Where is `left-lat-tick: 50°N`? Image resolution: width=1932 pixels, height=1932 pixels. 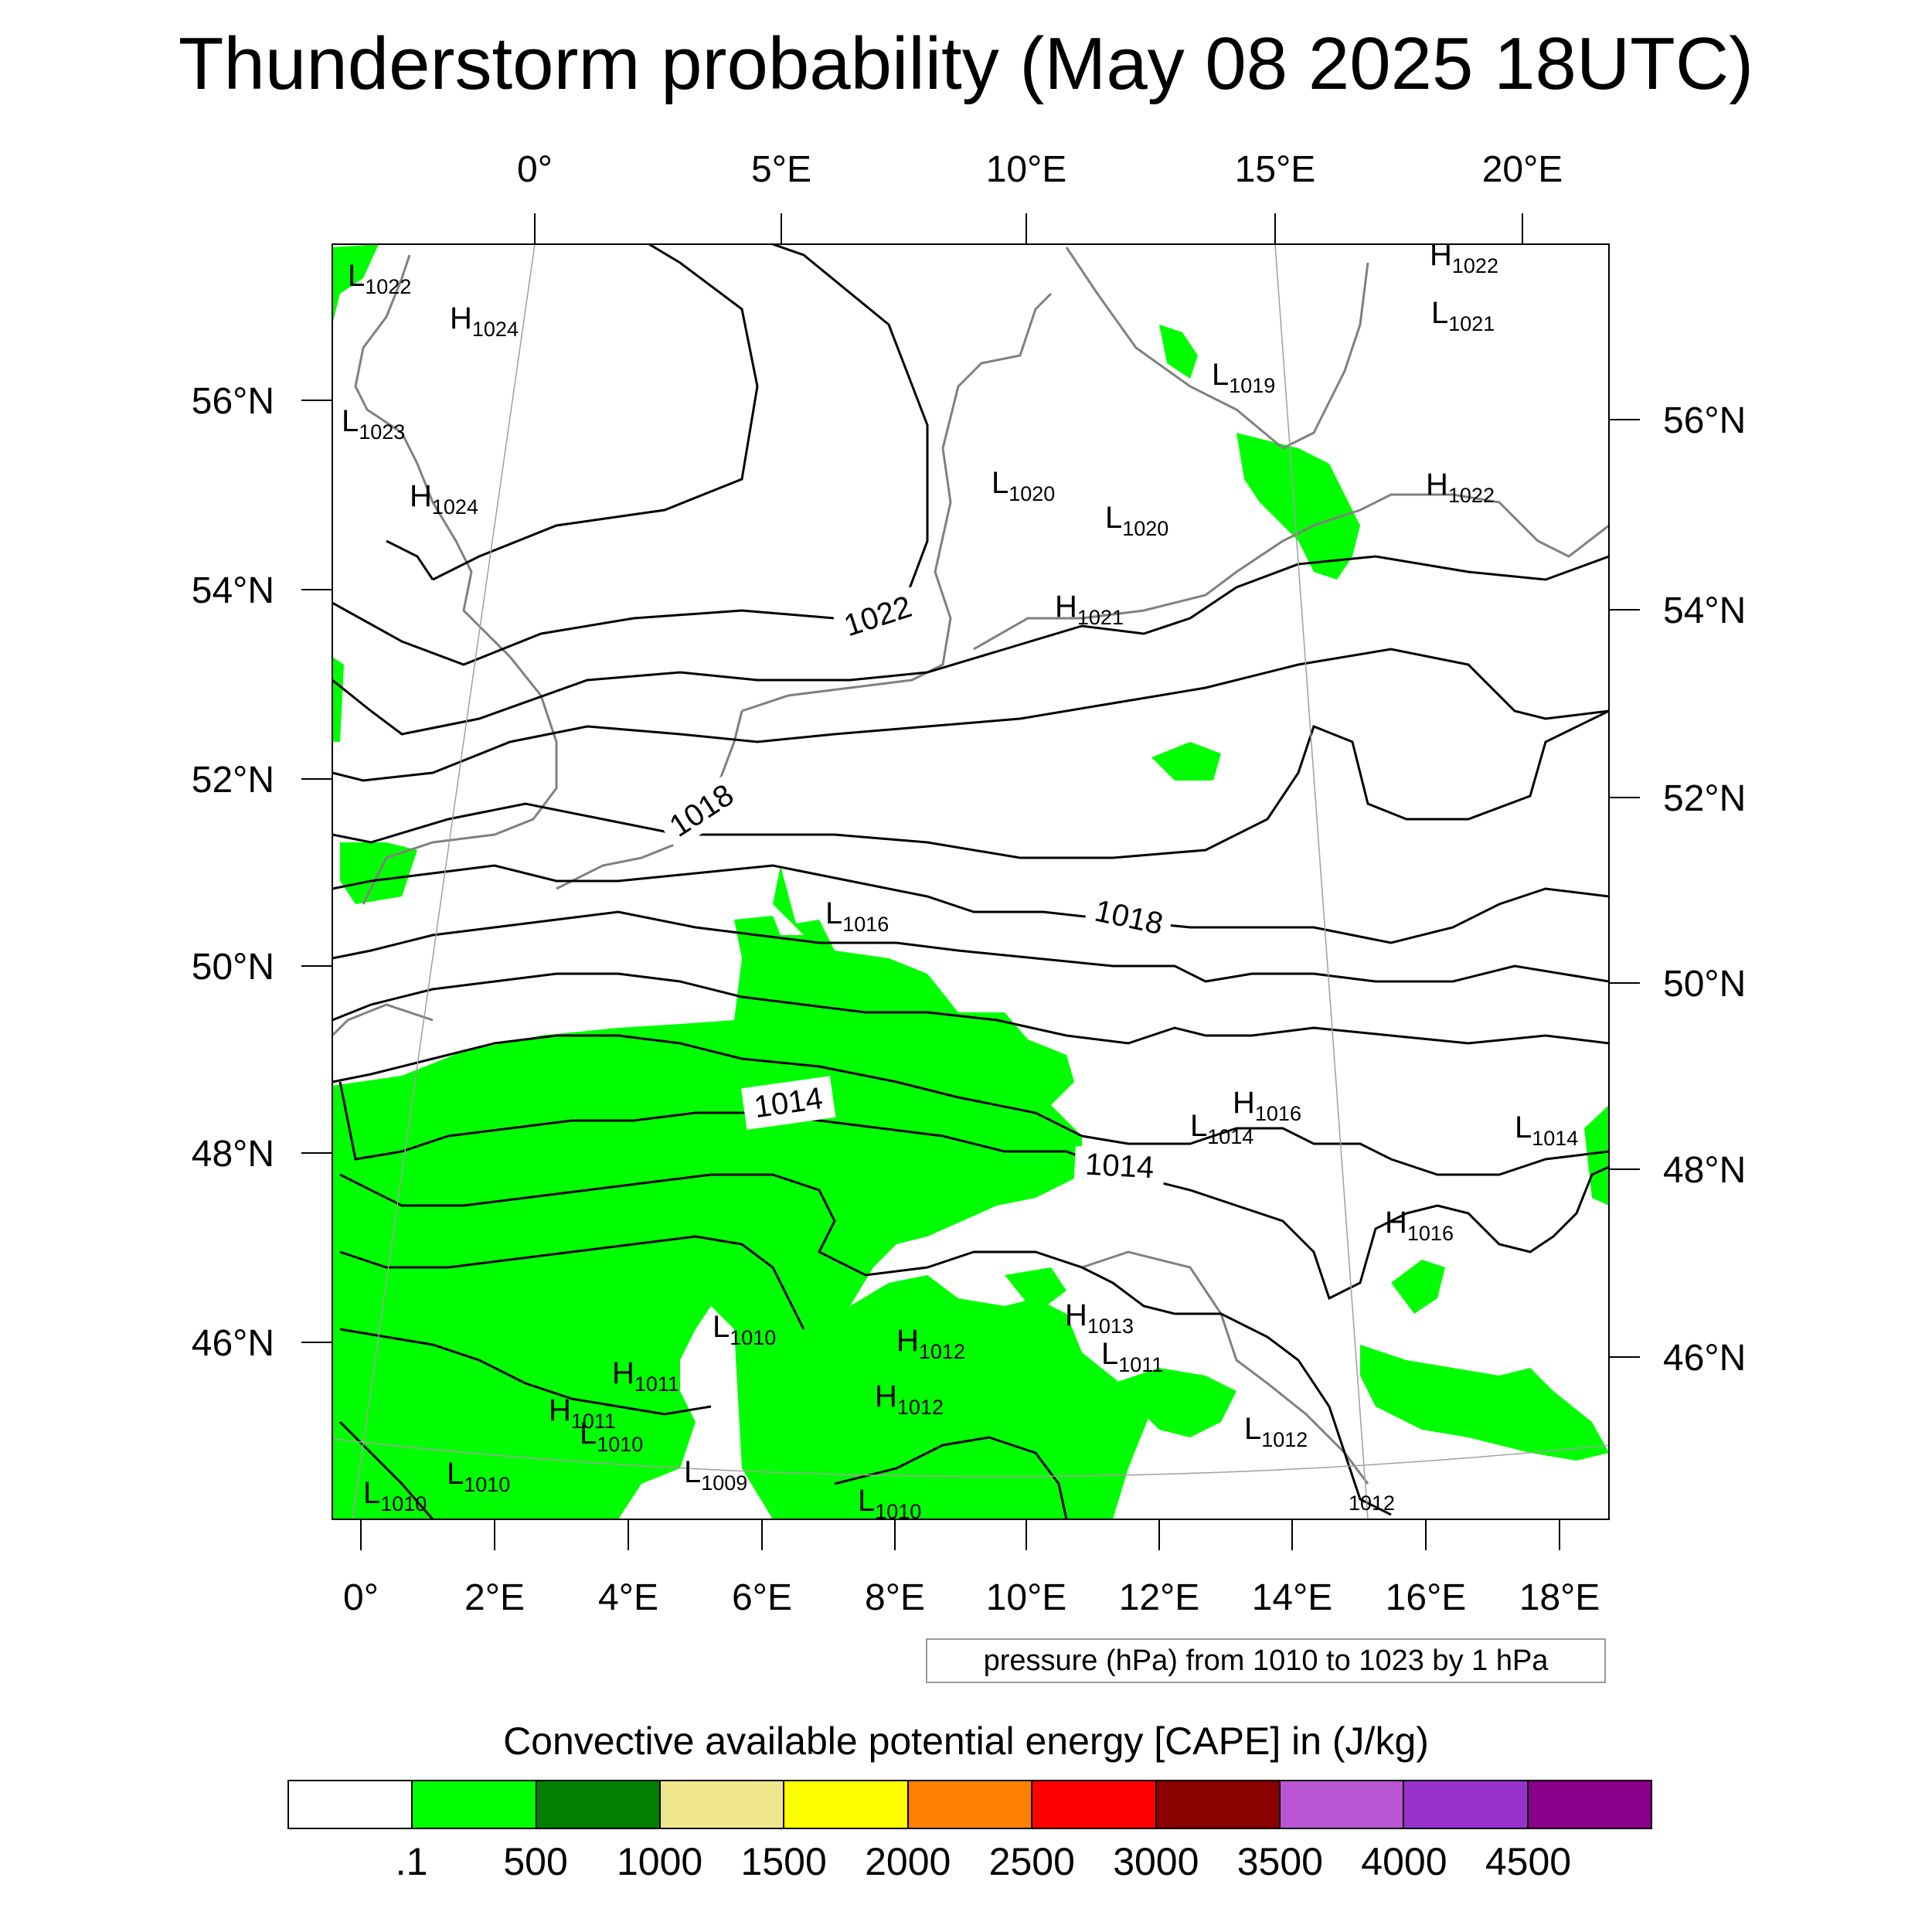 left-lat-tick: 50°N is located at coordinates (233, 968).